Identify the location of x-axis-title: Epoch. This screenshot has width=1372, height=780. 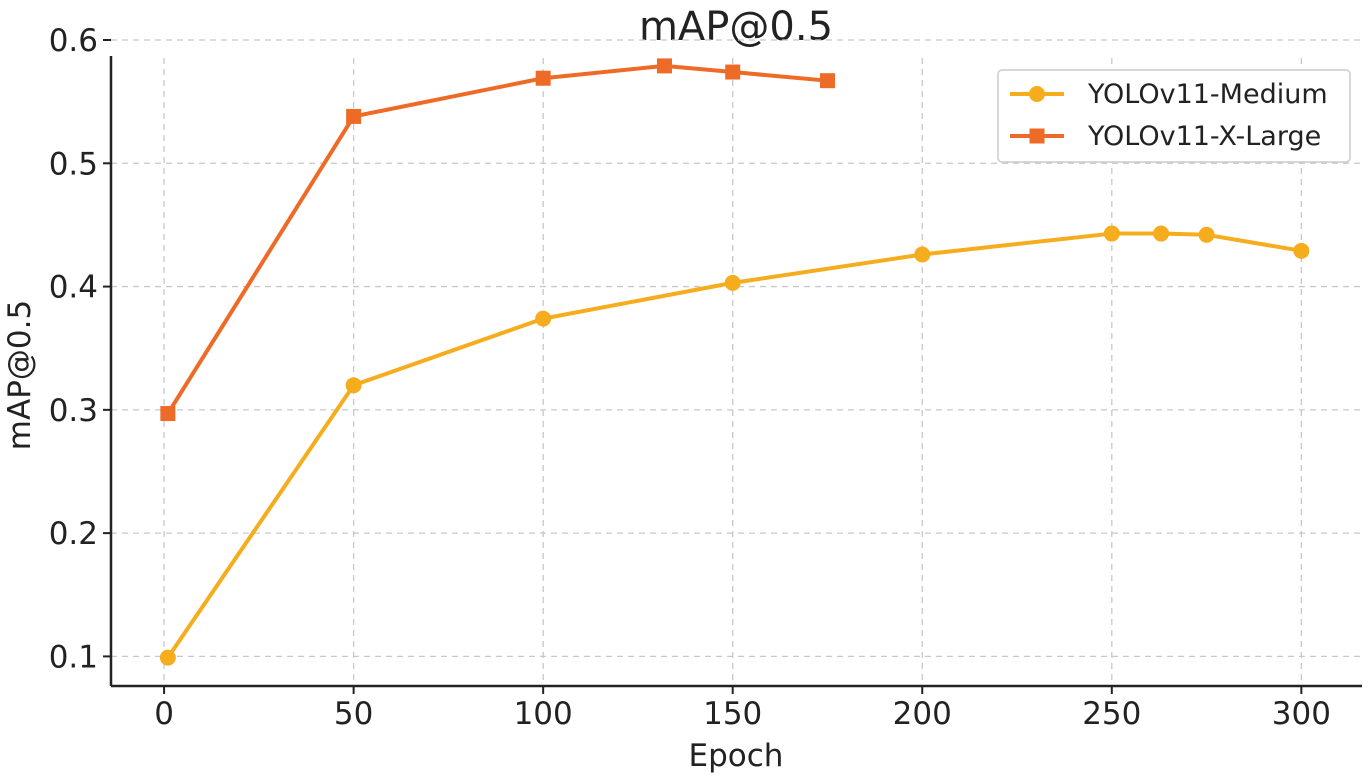
(736, 756).